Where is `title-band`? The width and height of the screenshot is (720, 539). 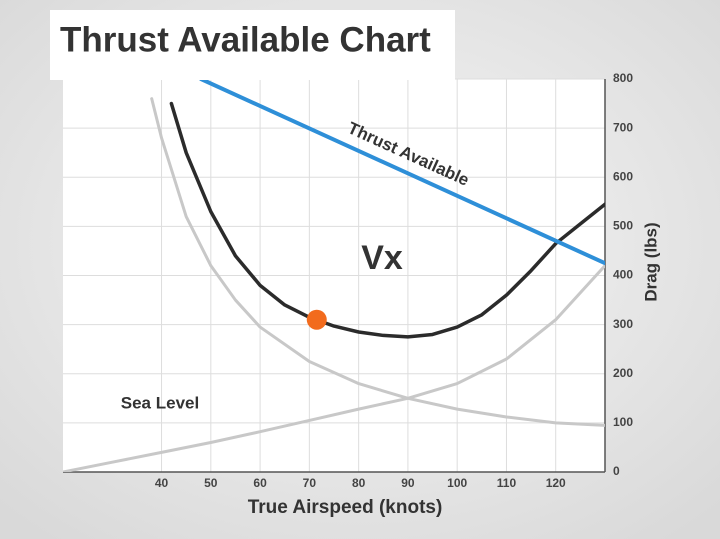 title-band is located at coordinates (252, 45).